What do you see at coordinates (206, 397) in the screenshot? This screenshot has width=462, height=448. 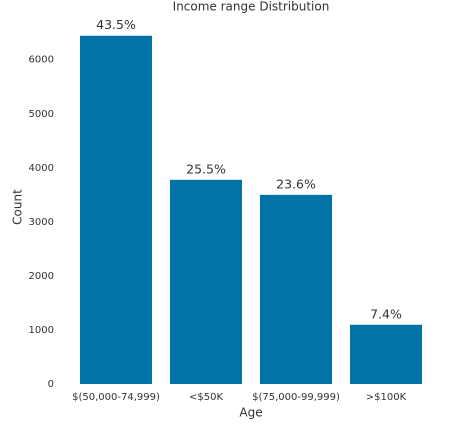 I see `x-tick-label: <$50K` at bounding box center [206, 397].